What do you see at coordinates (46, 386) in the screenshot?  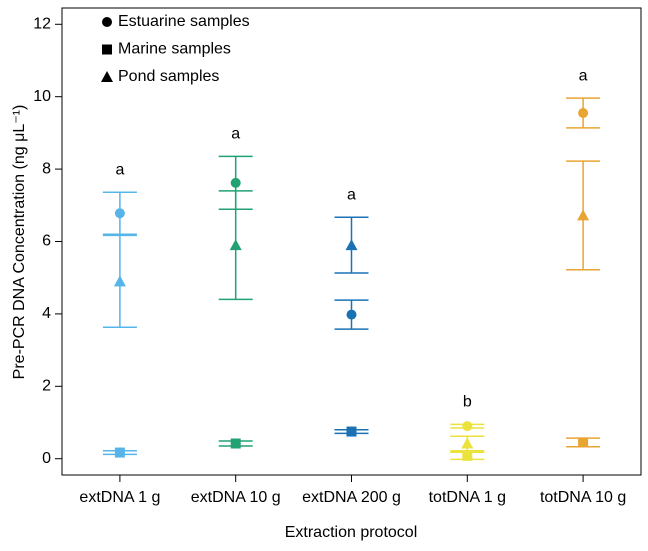 I see `y-tick-label: 2` at bounding box center [46, 386].